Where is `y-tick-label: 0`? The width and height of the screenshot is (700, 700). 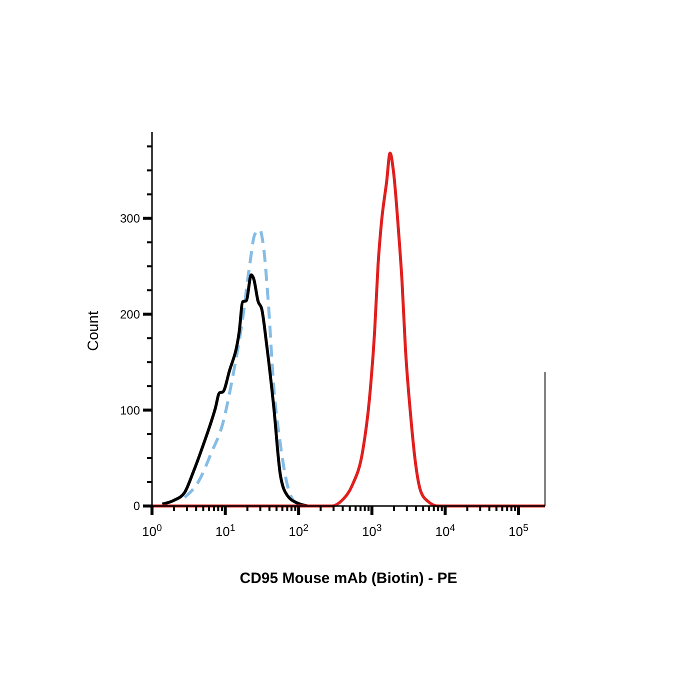
y-tick-label: 0 is located at coordinates (136, 506).